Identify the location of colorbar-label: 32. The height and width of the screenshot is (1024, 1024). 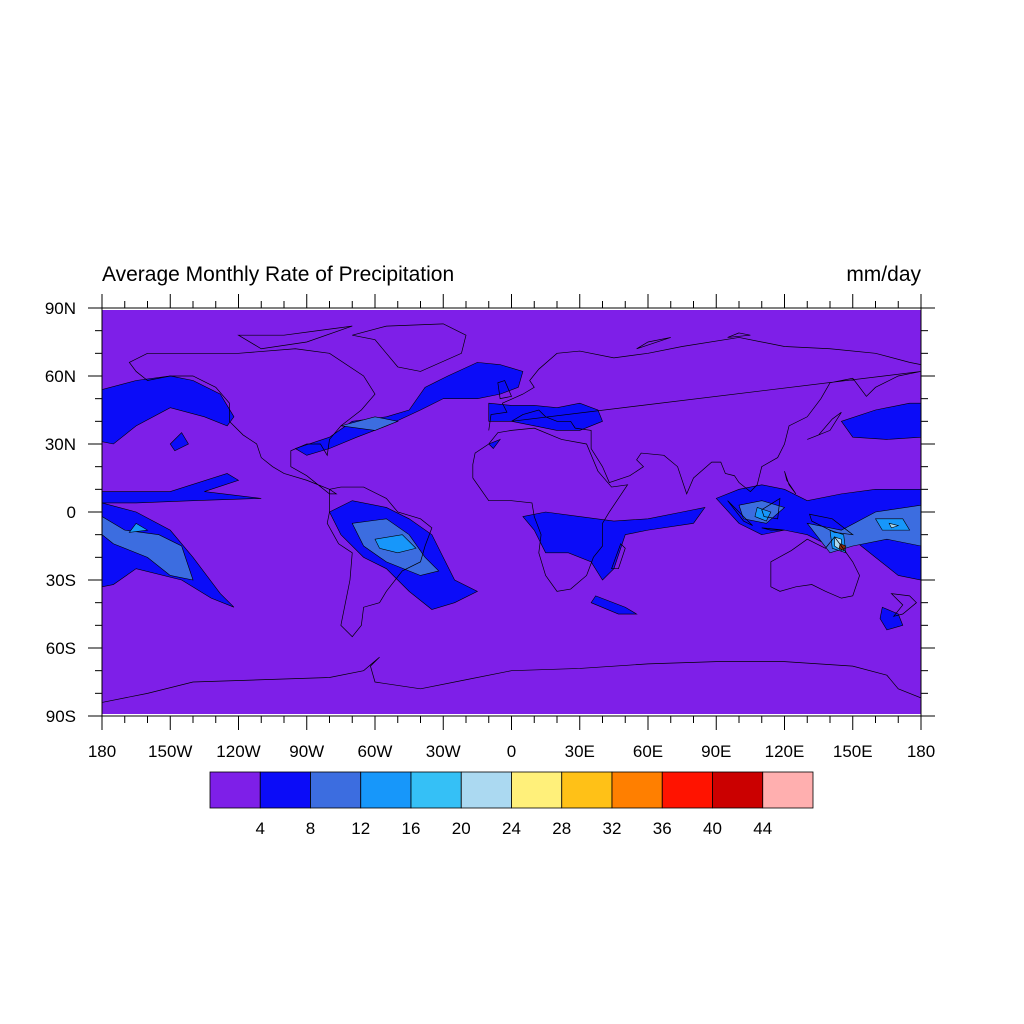
(612, 828).